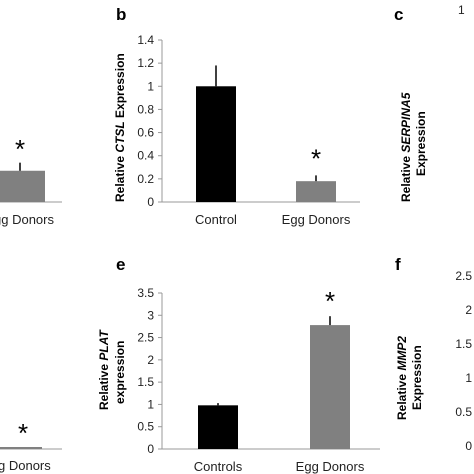 The width and height of the screenshot is (474, 474). What do you see at coordinates (145, 40) in the screenshot?
I see `panel-b-y-tick-label: 1.4` at bounding box center [145, 40].